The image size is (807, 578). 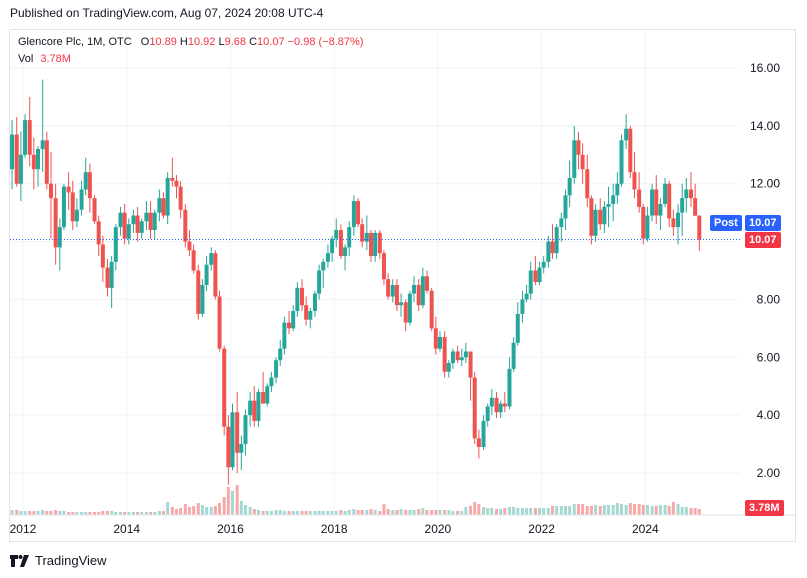 I want to click on legend-vol-value: 3.78M, so click(x=55, y=59).